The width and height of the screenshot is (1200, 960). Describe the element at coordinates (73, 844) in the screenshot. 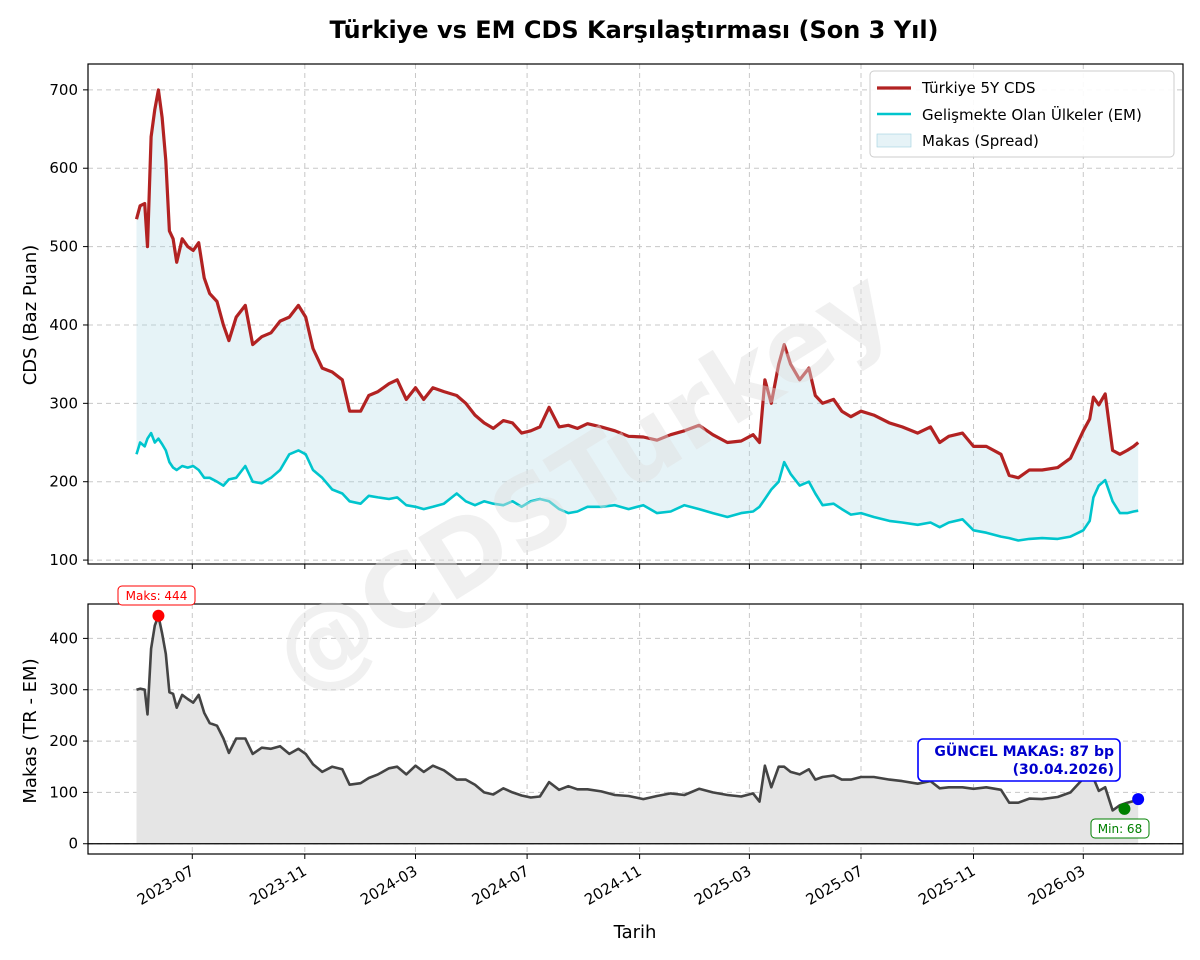

I see `bottom-y-tick-label: 0` at that location.